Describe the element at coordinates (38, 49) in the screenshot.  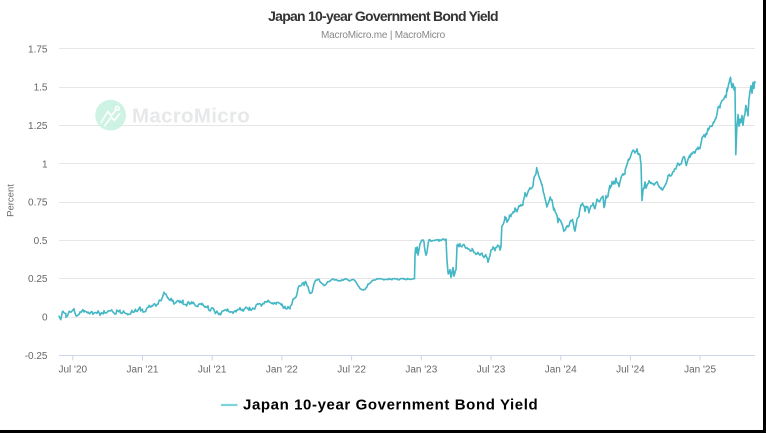
I see `svg-text: 1.75` at that location.